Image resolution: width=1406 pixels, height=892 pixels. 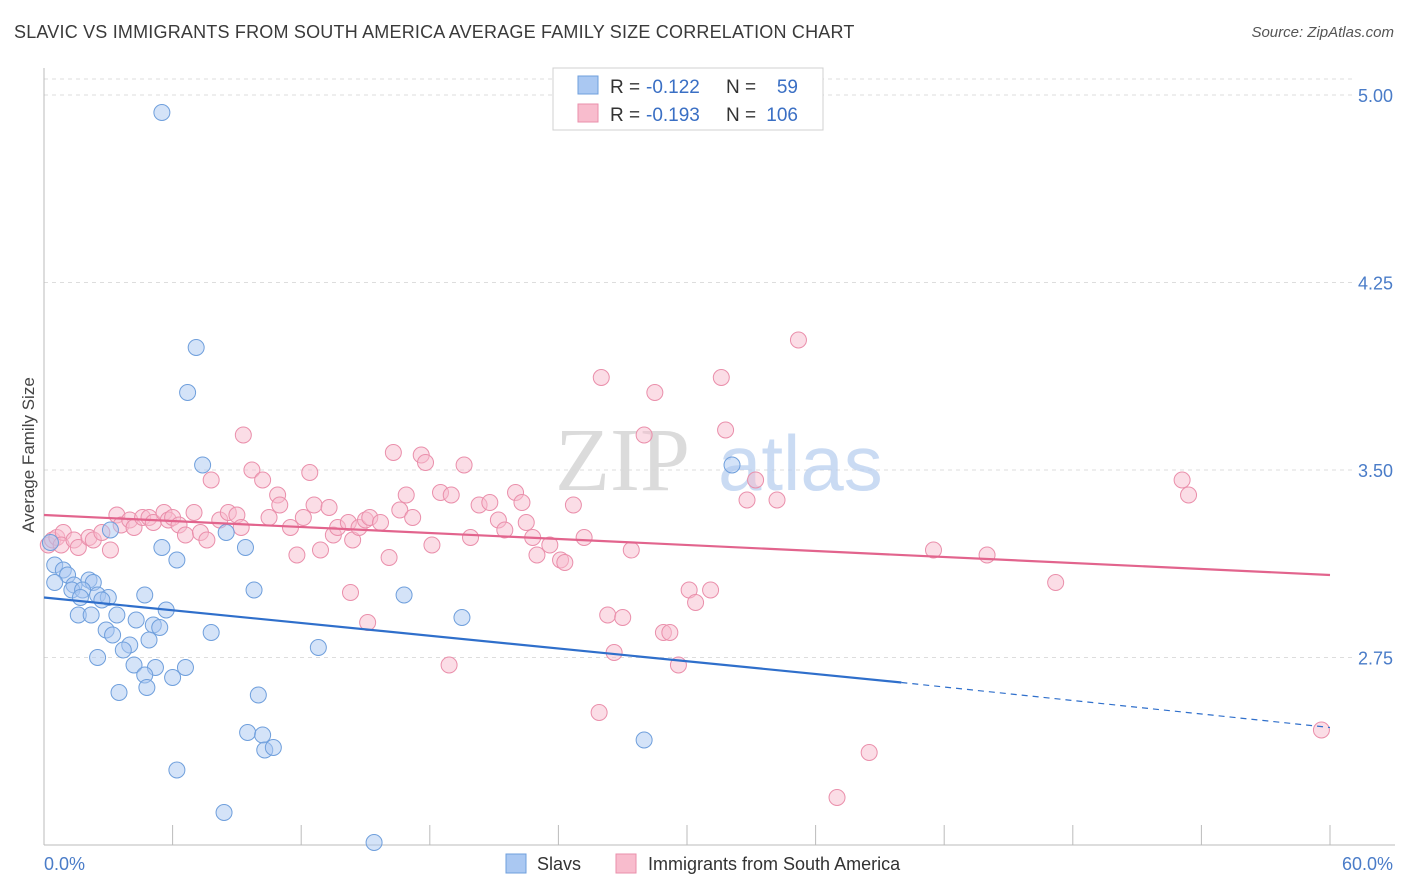 What do you see at coordinates (588, 113) in the screenshot?
I see `legend-swatch-immigrants` at bounding box center [588, 113].